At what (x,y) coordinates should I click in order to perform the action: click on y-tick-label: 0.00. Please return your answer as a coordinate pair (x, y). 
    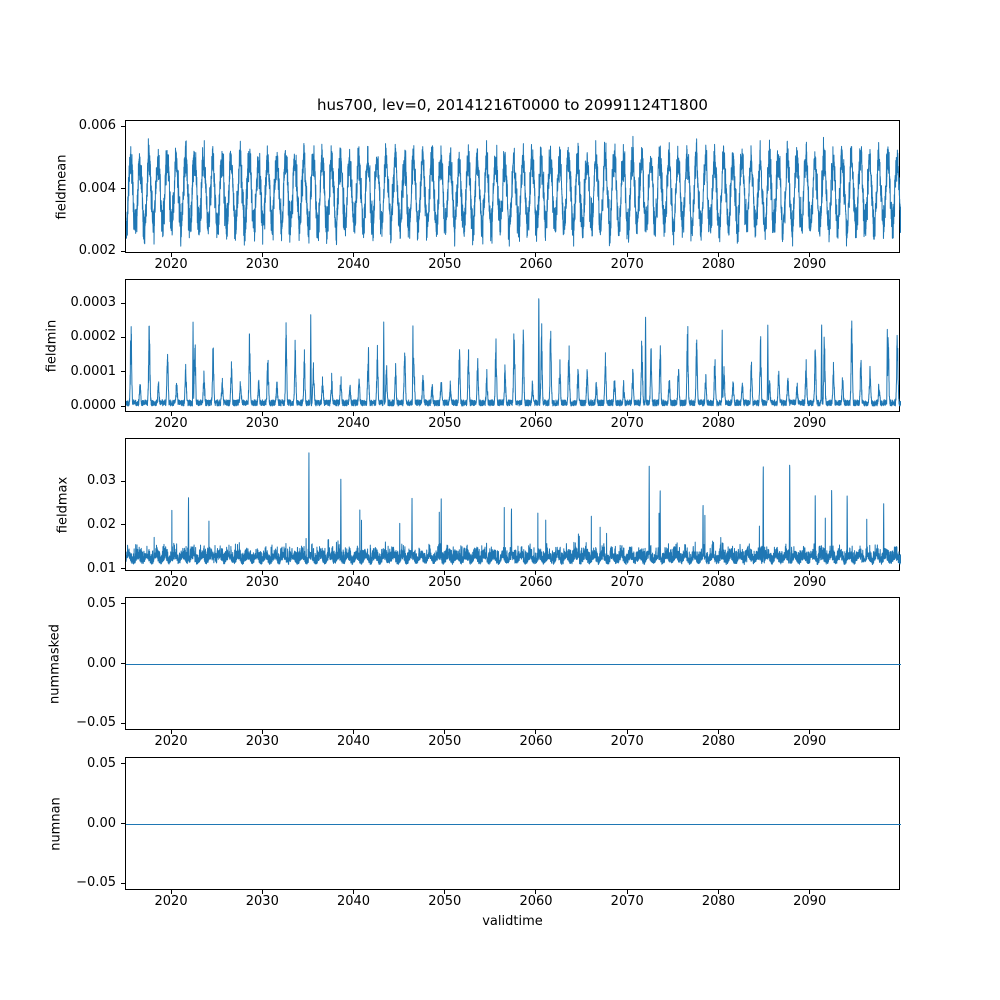
    Looking at the image, I should click on (101, 823).